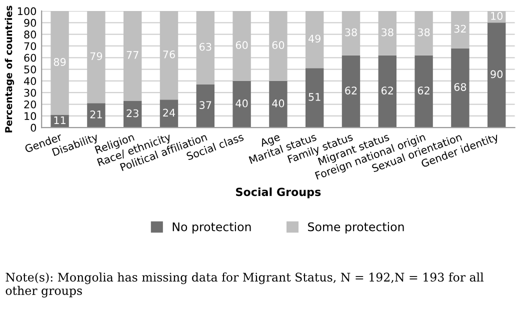  I want to click on legend-label: No protection, so click(211, 228).